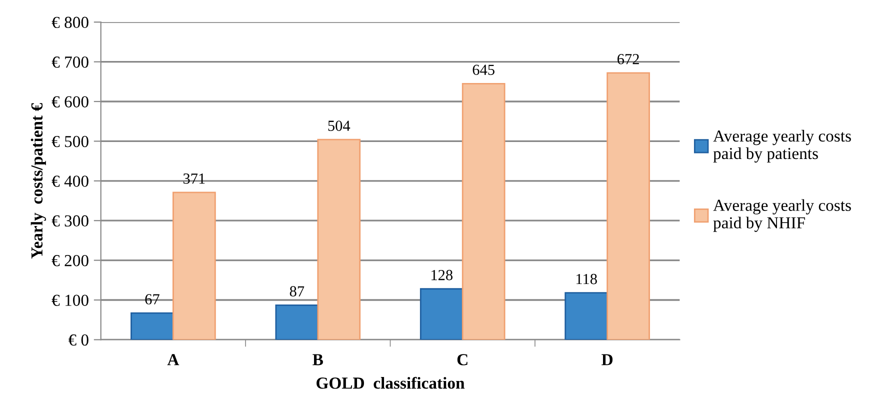  Describe the element at coordinates (782, 146) in the screenshot. I see `legend-label: Average yearly costs paid by patients` at that location.